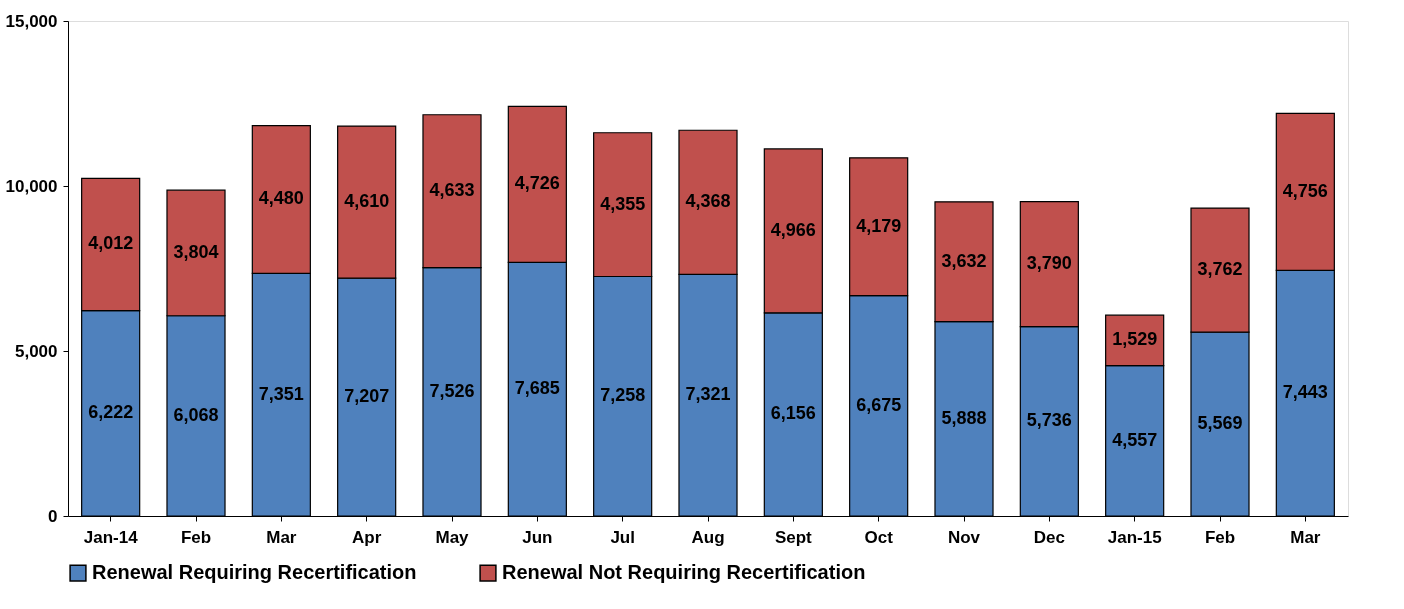 The image size is (1404, 609). What do you see at coordinates (111, 537) in the screenshot?
I see `x-tick-label: Jan-14` at bounding box center [111, 537].